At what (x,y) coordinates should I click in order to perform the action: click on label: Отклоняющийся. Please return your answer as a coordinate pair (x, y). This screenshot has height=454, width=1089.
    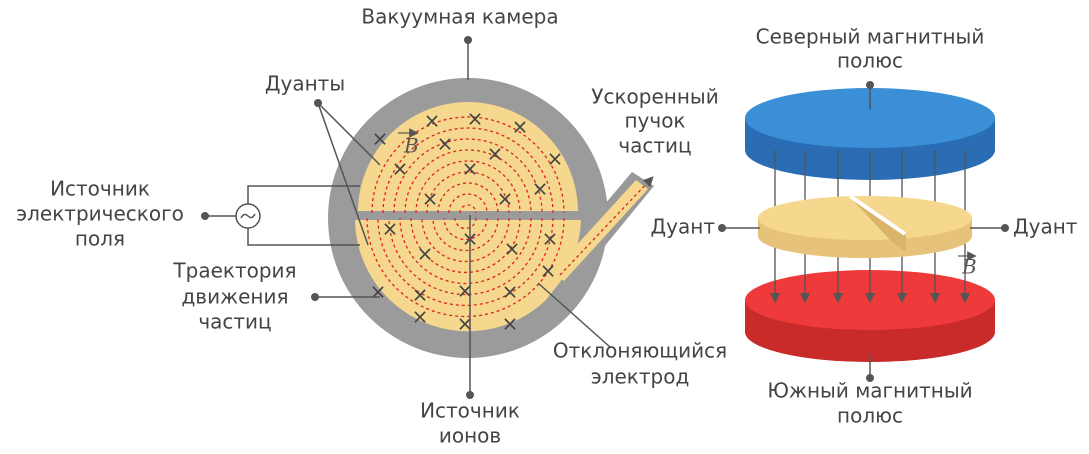
    Looking at the image, I should click on (640, 351).